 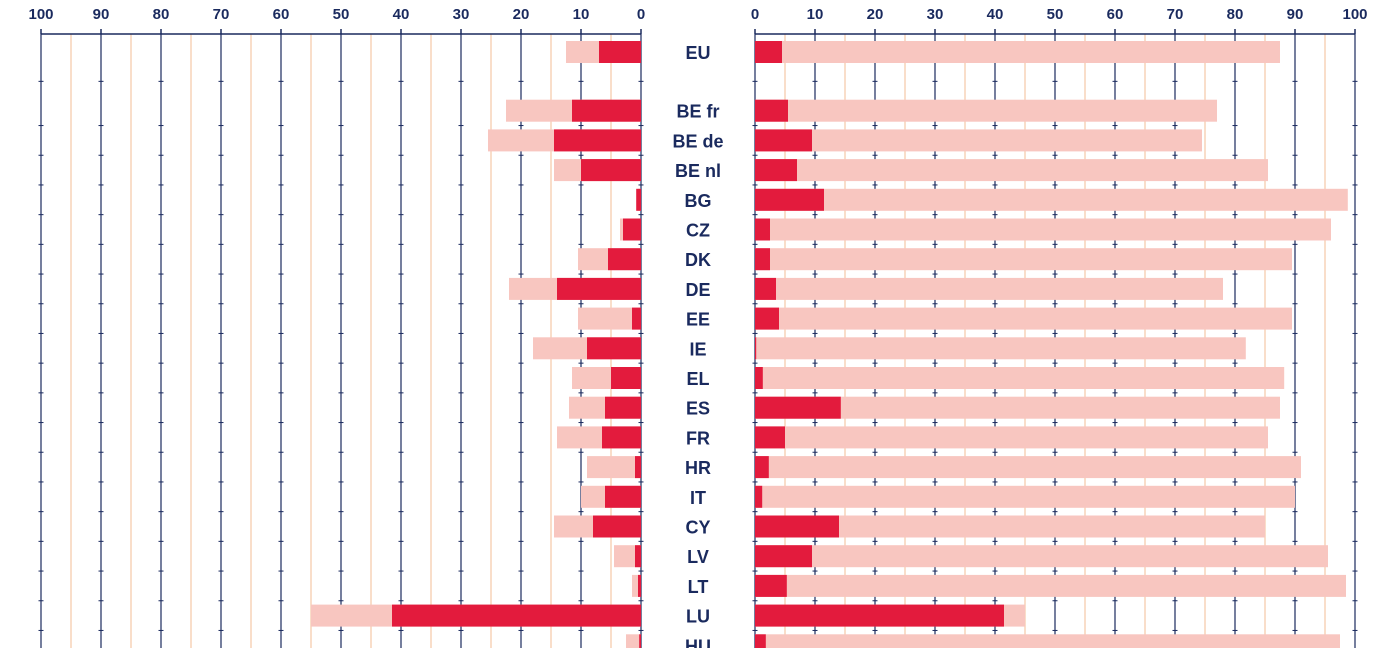 I want to click on category-label: CY, so click(x=697, y=528).